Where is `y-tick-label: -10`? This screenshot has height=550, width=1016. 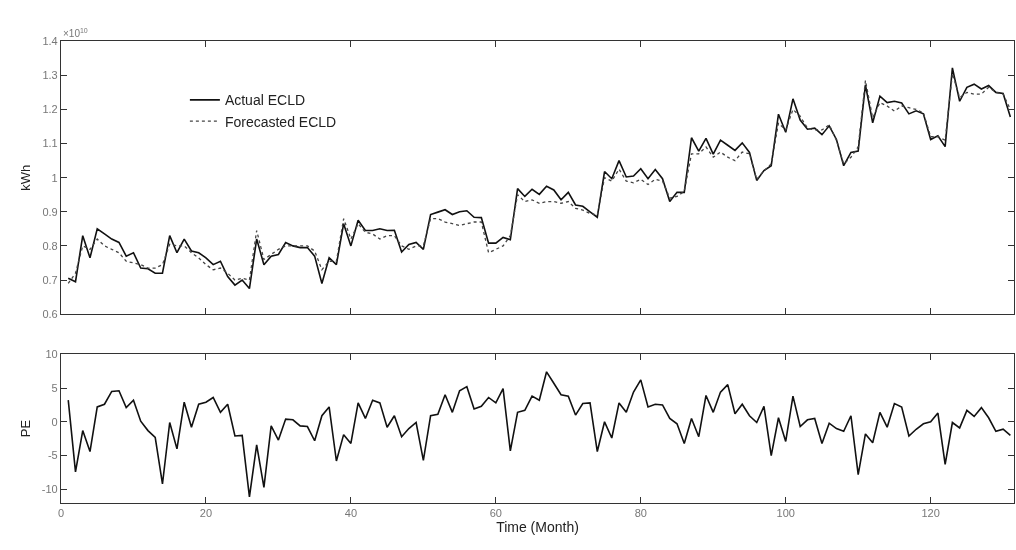
y-tick-label: -10 is located at coordinates (49, 489).